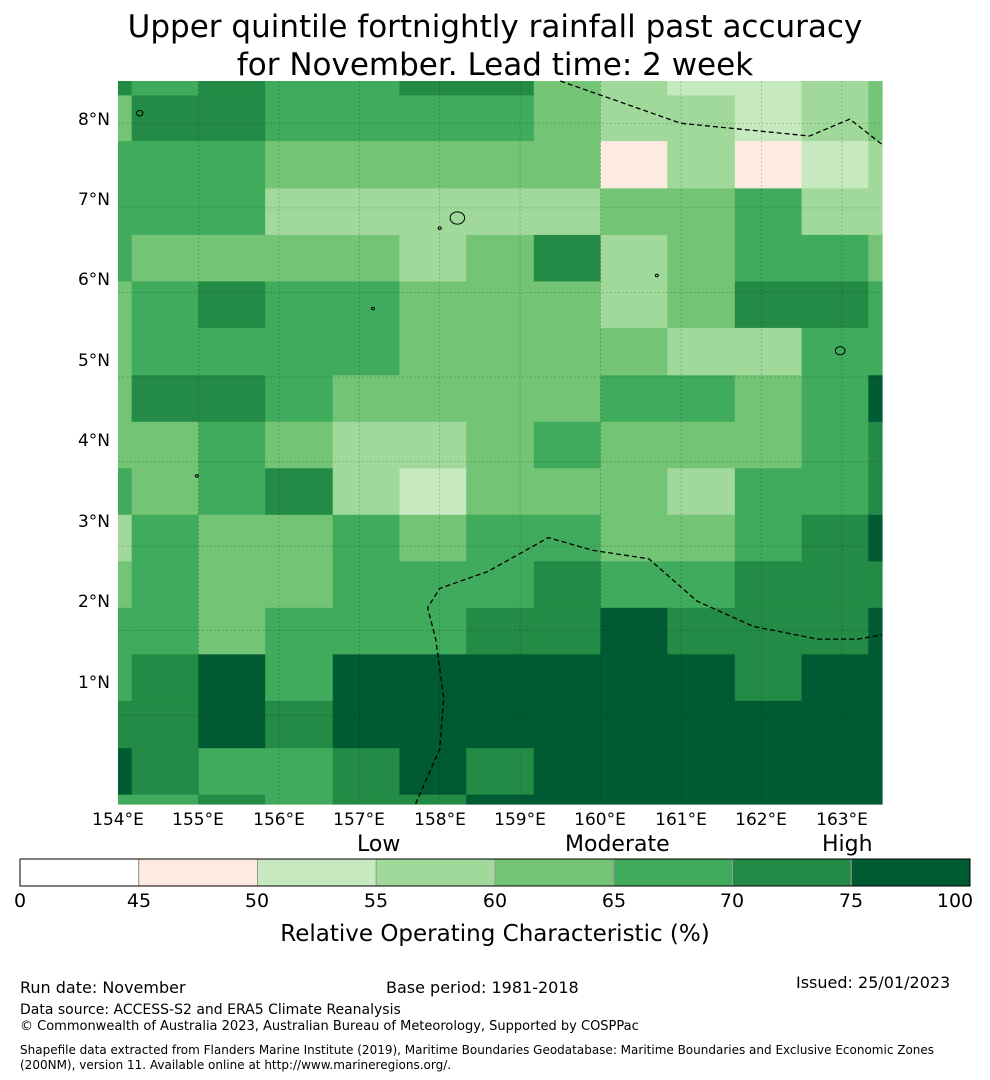  I want to click on category-label-low: Low, so click(379, 844).